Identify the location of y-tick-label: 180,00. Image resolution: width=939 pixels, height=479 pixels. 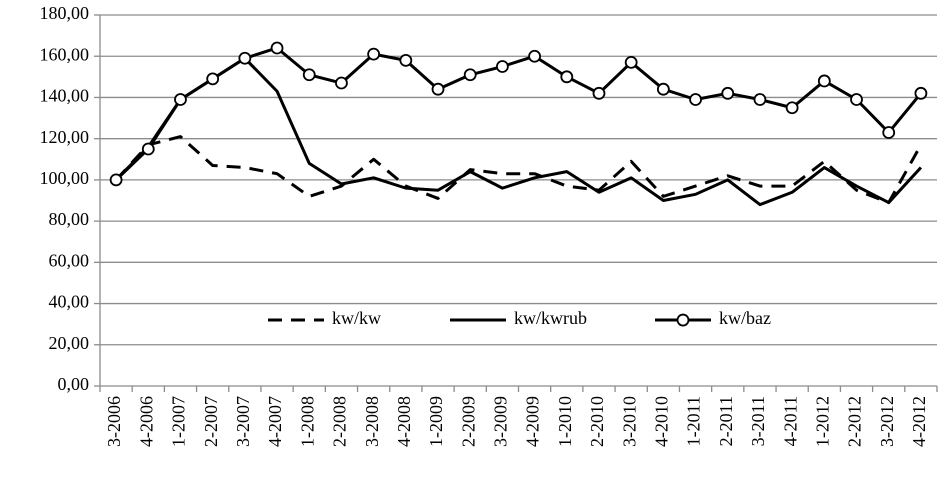
(65, 13).